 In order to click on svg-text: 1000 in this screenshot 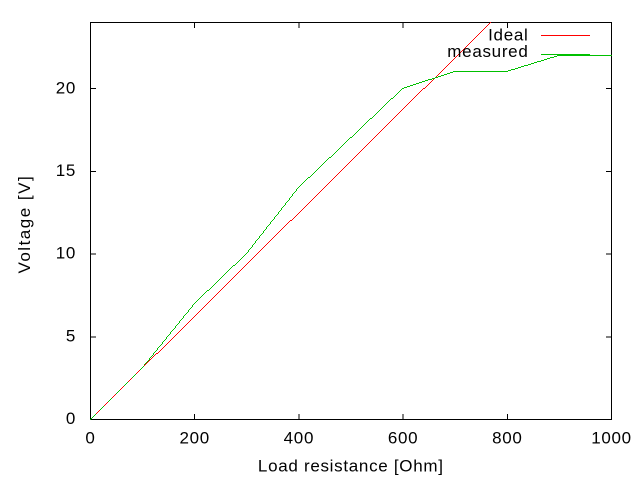, I will do `click(611, 437)`.